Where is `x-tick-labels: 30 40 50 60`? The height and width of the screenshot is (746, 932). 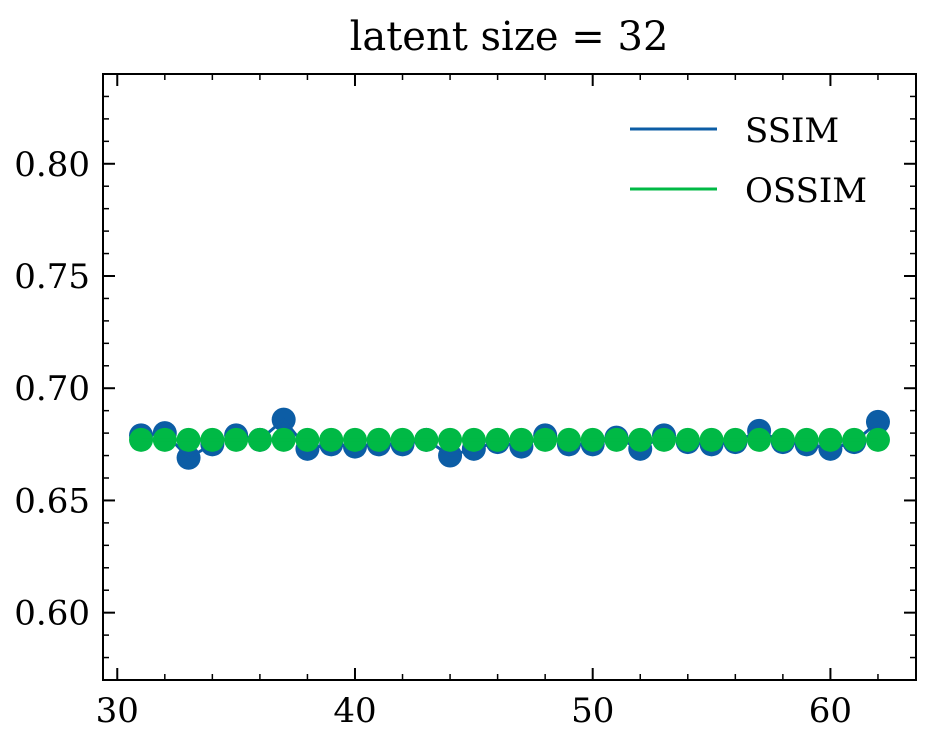
x-tick-labels: 30 40 50 60 is located at coordinates (474, 711).